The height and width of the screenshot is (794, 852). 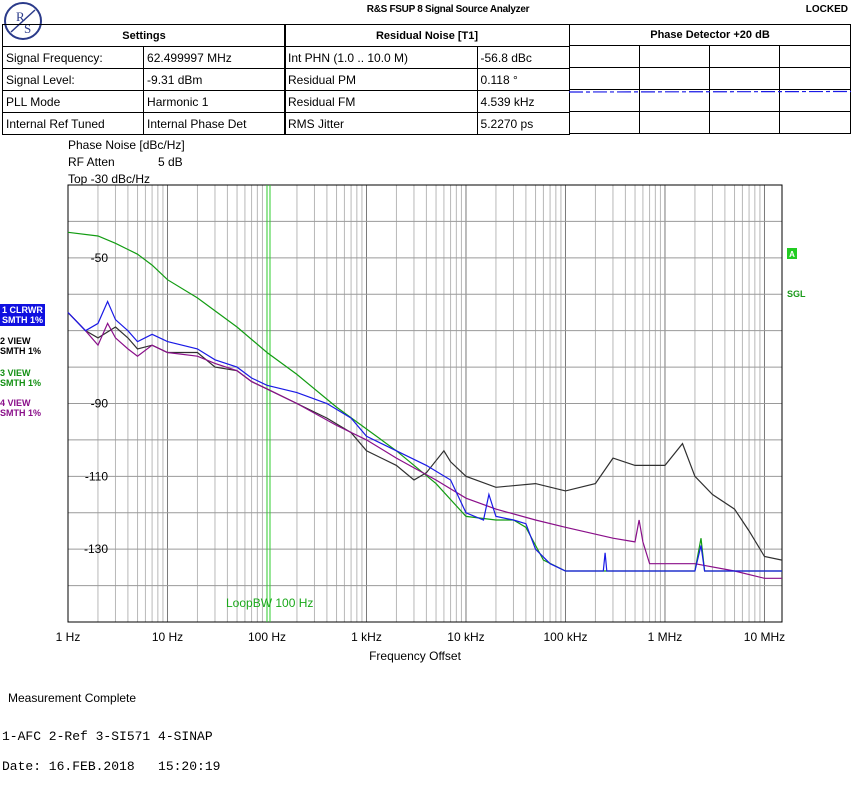 What do you see at coordinates (20, 16) in the screenshot?
I see `svg-text: R` at bounding box center [20, 16].